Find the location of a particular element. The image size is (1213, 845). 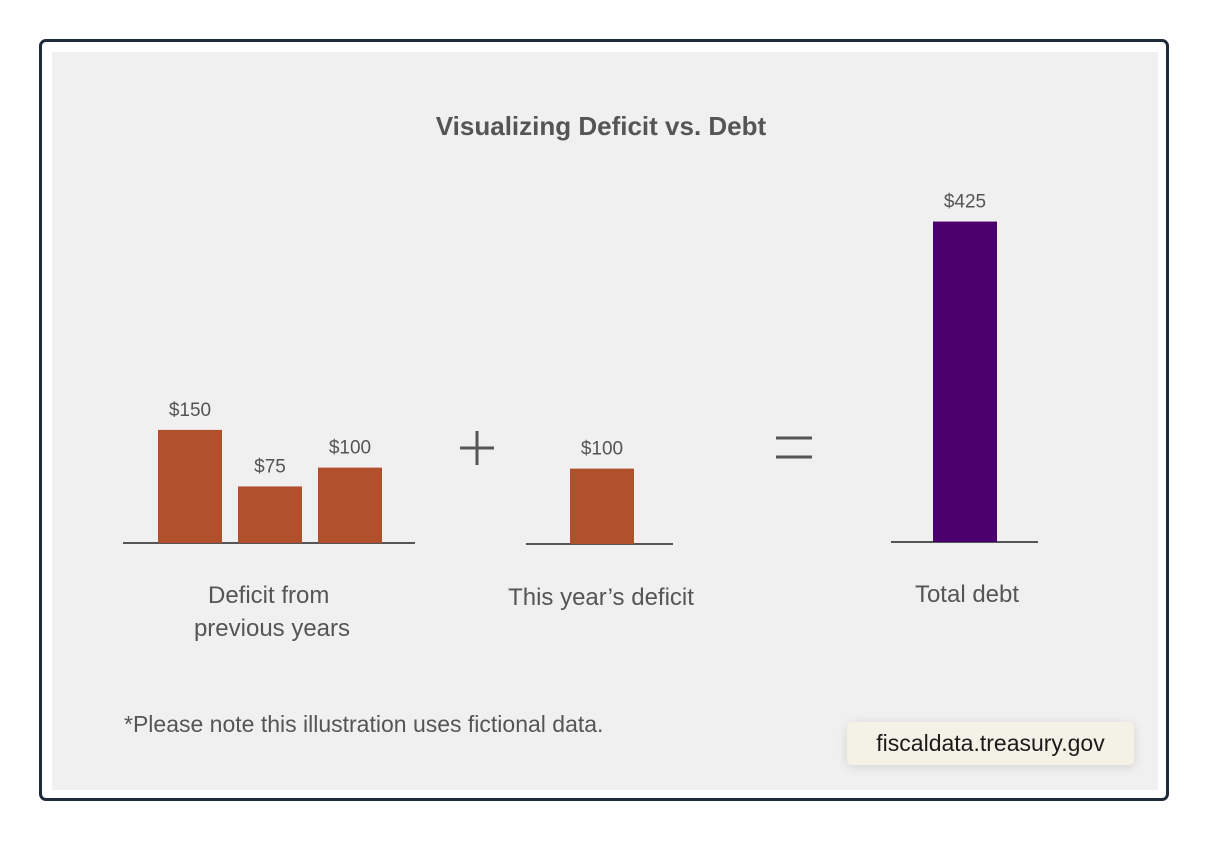

group-label-line: Deficit from is located at coordinates (268, 595).